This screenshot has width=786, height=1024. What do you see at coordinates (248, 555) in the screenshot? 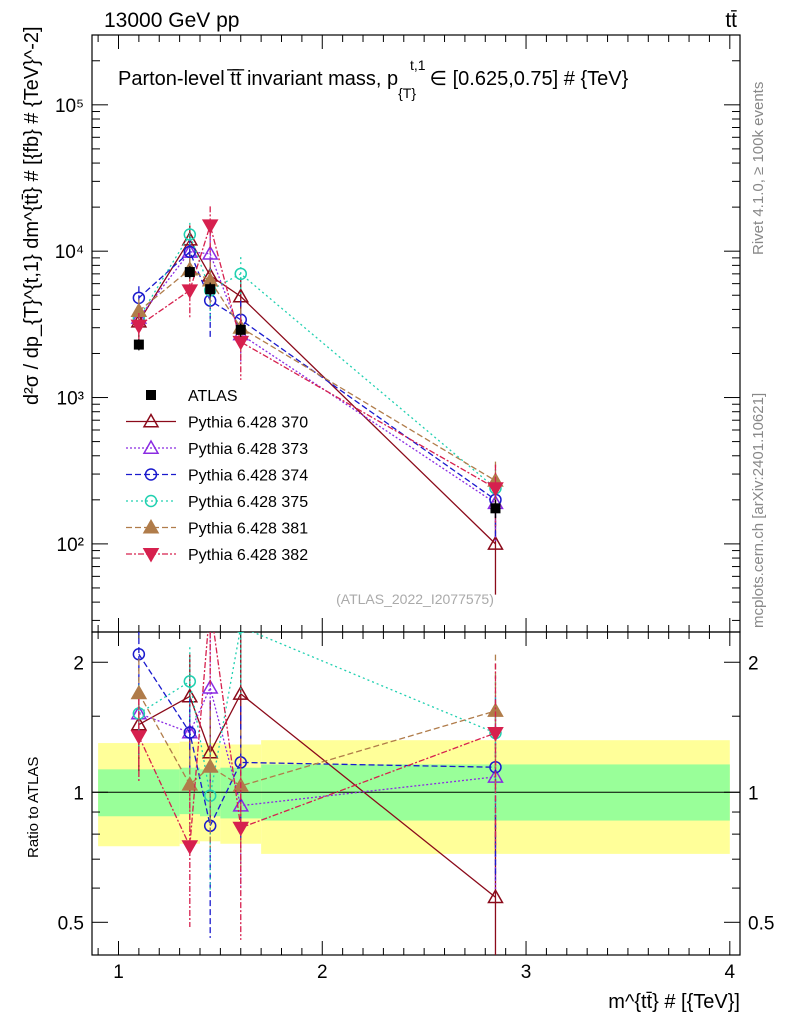
I see `legend-label: Pythia 6.428 382` at bounding box center [248, 555].